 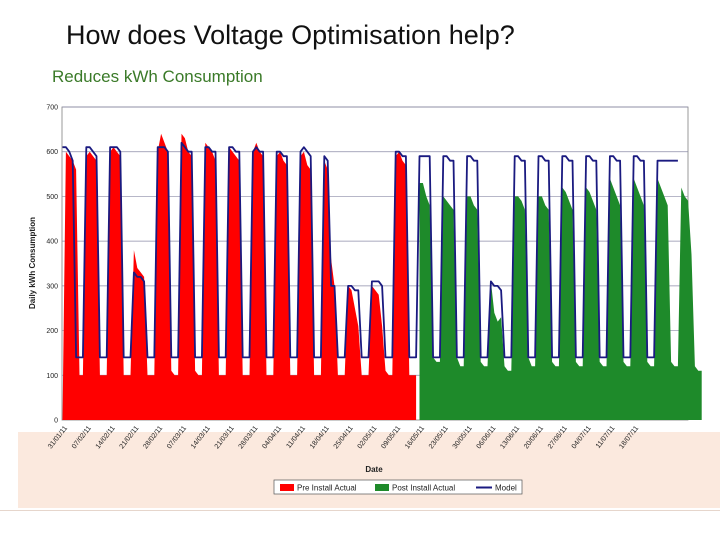 I want to click on x-tick-label: 28/02/11, so click(x=153, y=437).